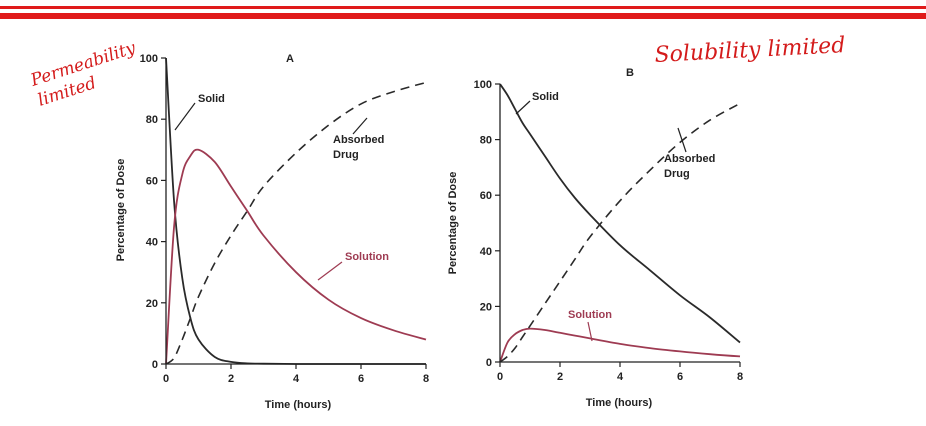 The width and height of the screenshot is (926, 426). Describe the element at coordinates (346, 155) in the screenshot. I see `label-drug-a: Drug` at that location.